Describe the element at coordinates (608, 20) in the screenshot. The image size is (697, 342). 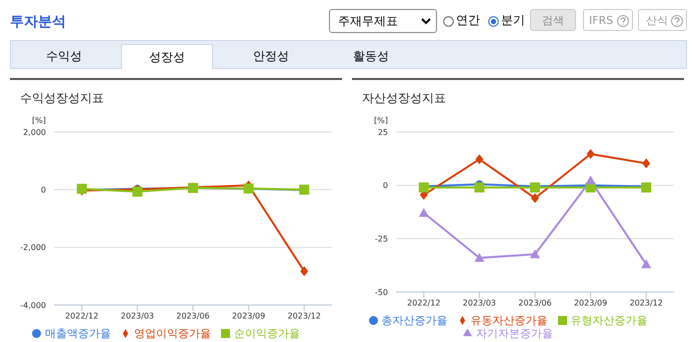
I see `text: IFRS` at that location.